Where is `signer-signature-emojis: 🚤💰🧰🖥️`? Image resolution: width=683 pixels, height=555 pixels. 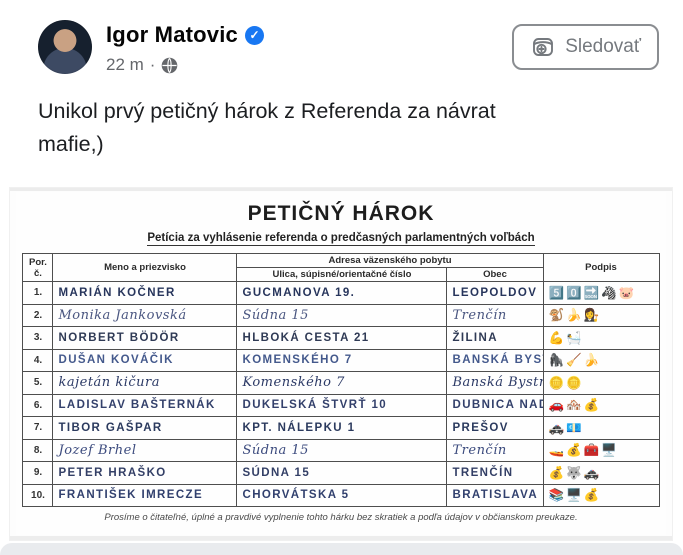
signer-signature-emojis: 🚤💰🧰🖥️ is located at coordinates (601, 450).